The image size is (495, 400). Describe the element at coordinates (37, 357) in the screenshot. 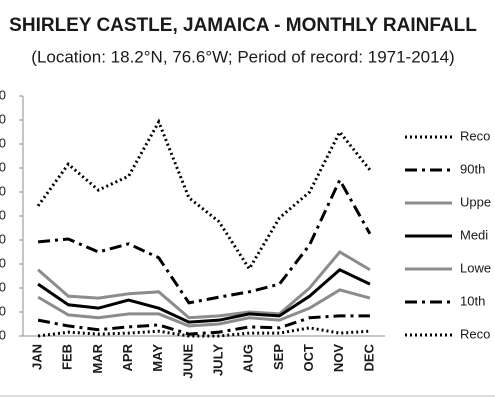

I see `x-tick-label: JAN` at that location.